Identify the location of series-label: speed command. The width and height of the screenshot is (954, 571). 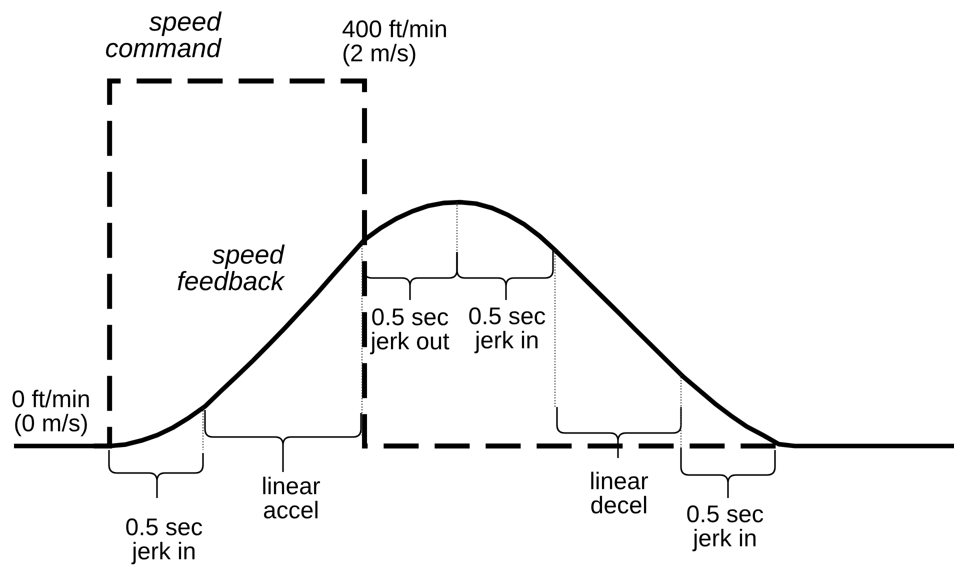
(164, 34).